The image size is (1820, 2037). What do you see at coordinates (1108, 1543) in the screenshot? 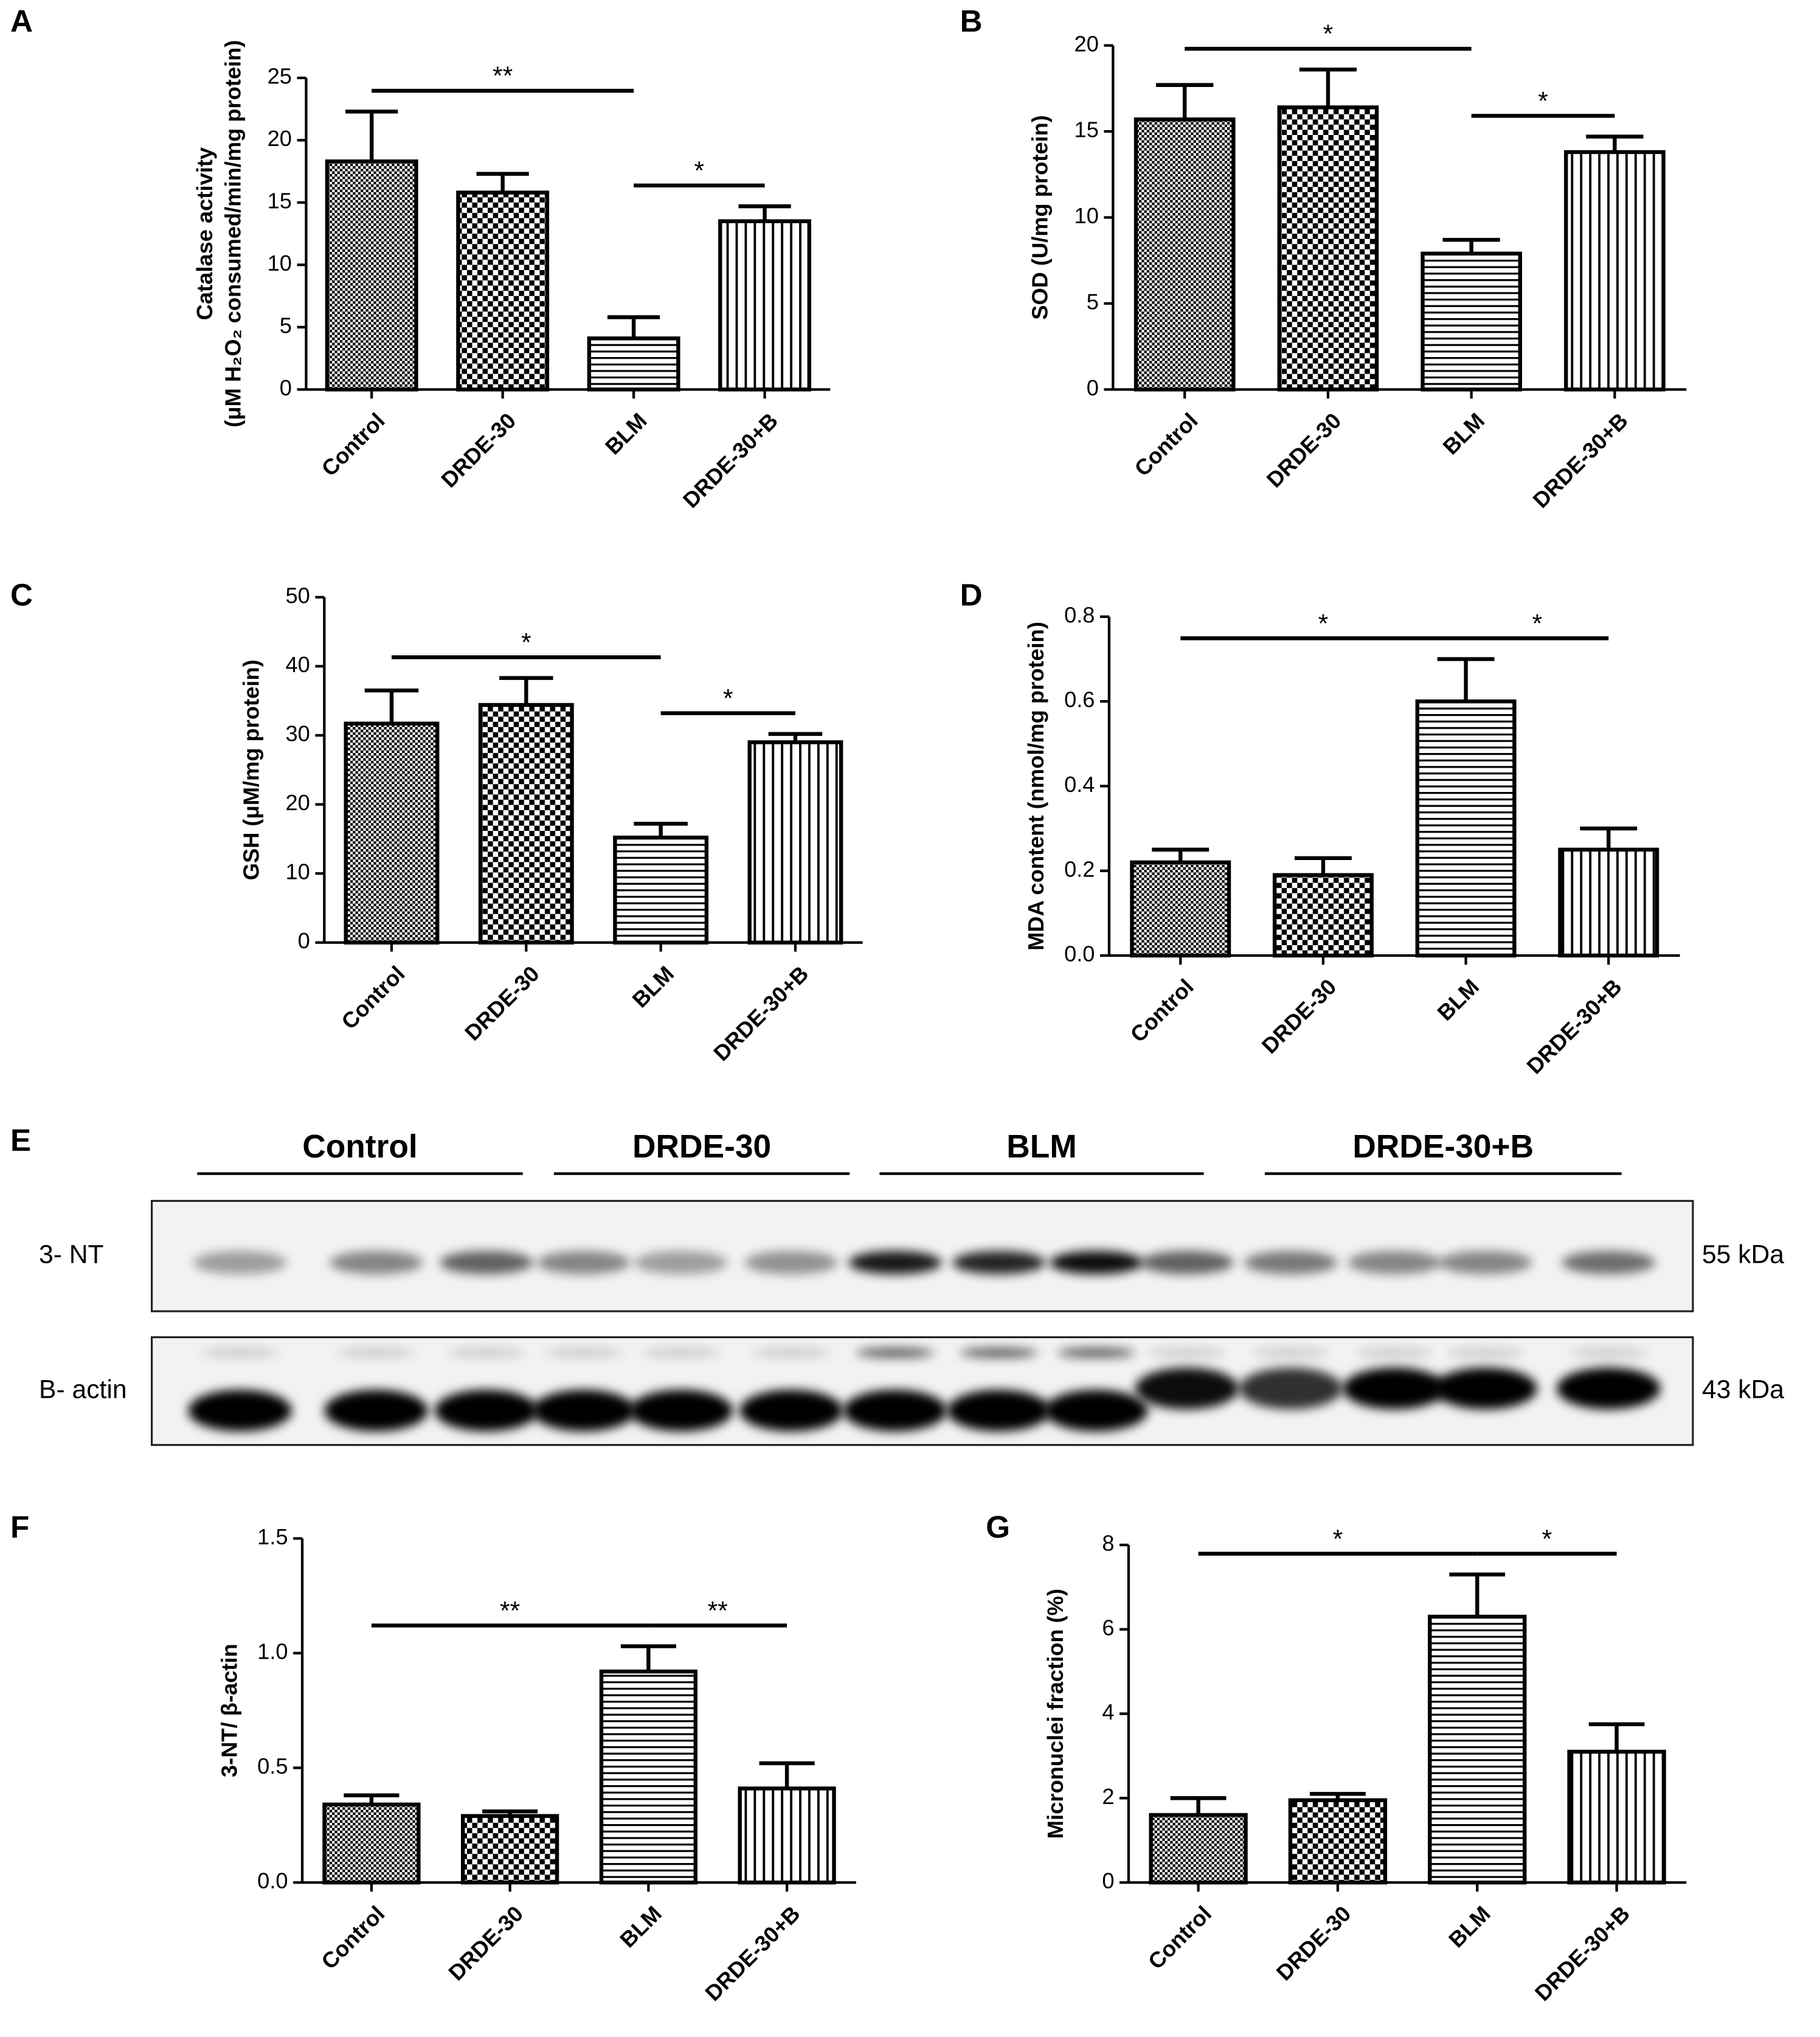
I see `y-tick-label: 8` at bounding box center [1108, 1543].